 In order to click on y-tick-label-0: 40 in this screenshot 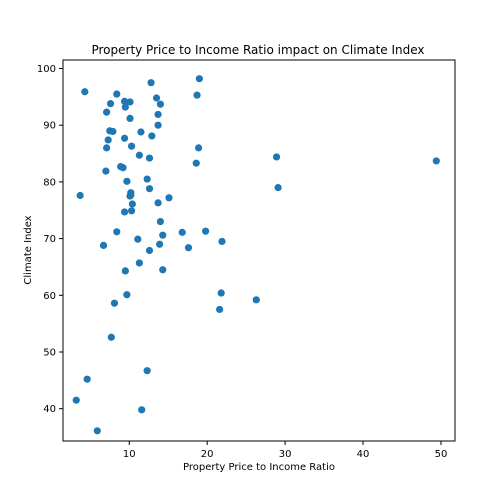, I will do `click(49, 409)`.